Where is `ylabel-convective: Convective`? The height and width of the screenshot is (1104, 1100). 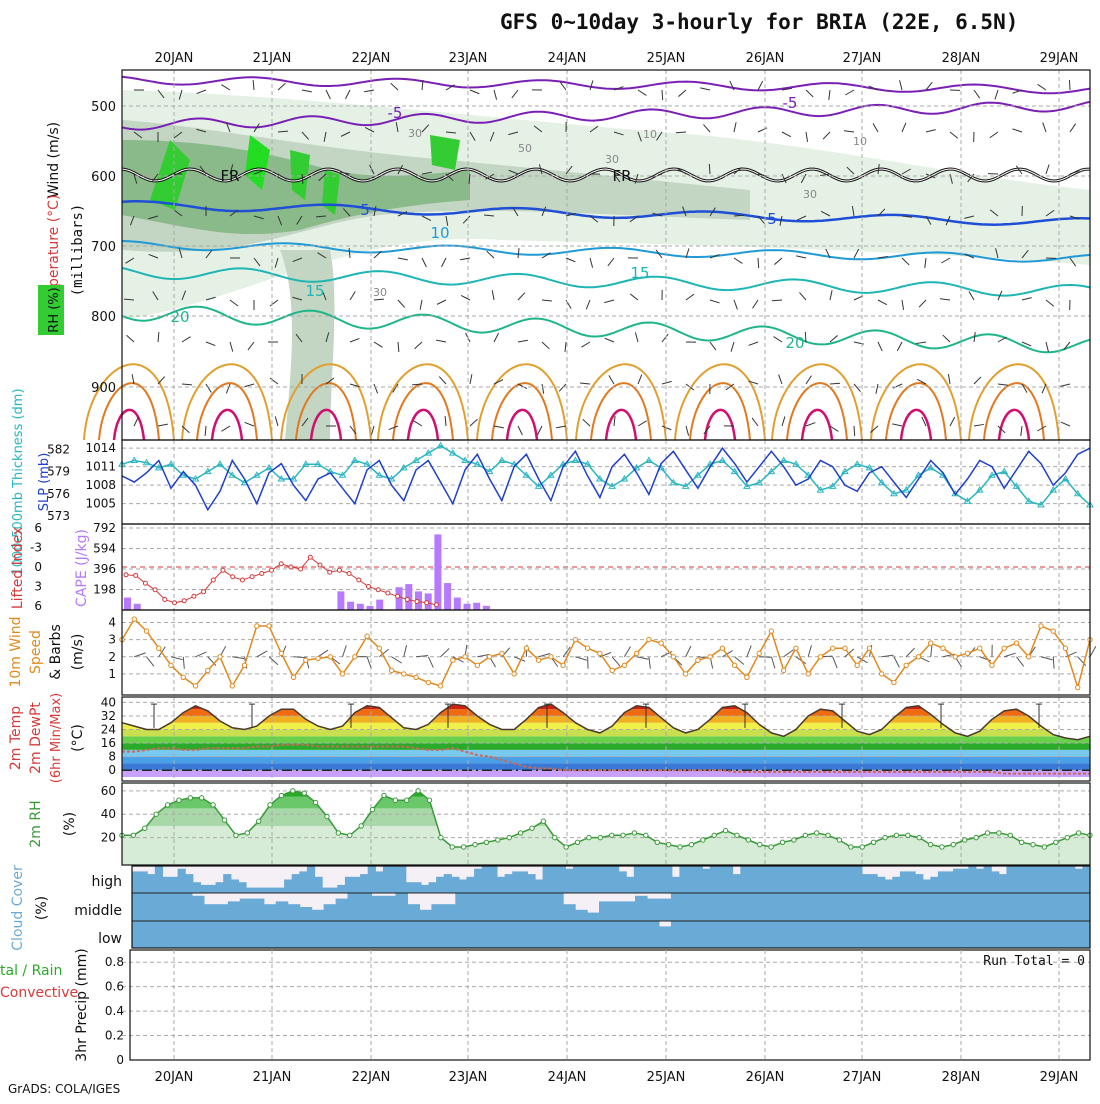 ylabel-convective: Convective is located at coordinates (39, 993).